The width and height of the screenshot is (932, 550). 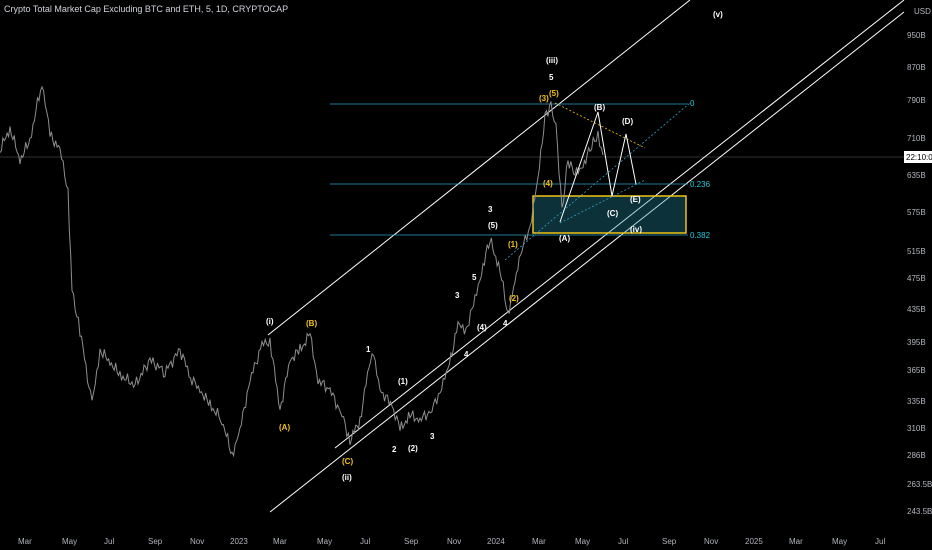 I want to click on y-tick-label: 635B, so click(x=916, y=175).